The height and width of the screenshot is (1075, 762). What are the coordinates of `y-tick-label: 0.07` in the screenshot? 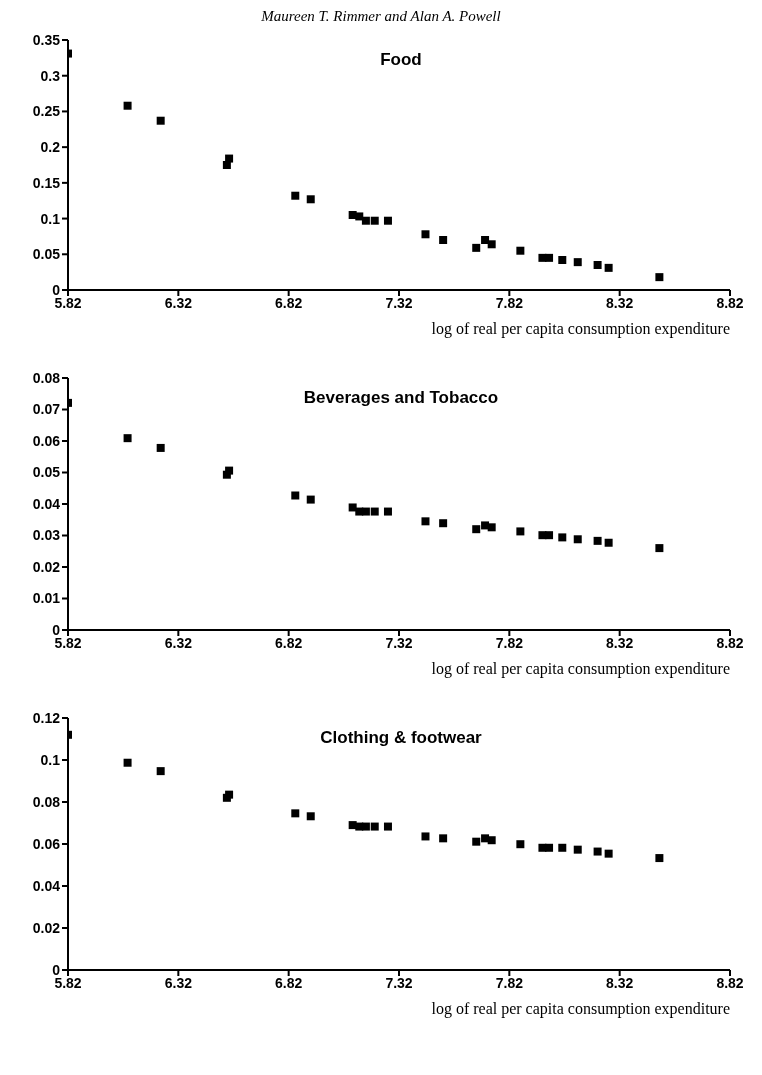 It's located at (46, 409).